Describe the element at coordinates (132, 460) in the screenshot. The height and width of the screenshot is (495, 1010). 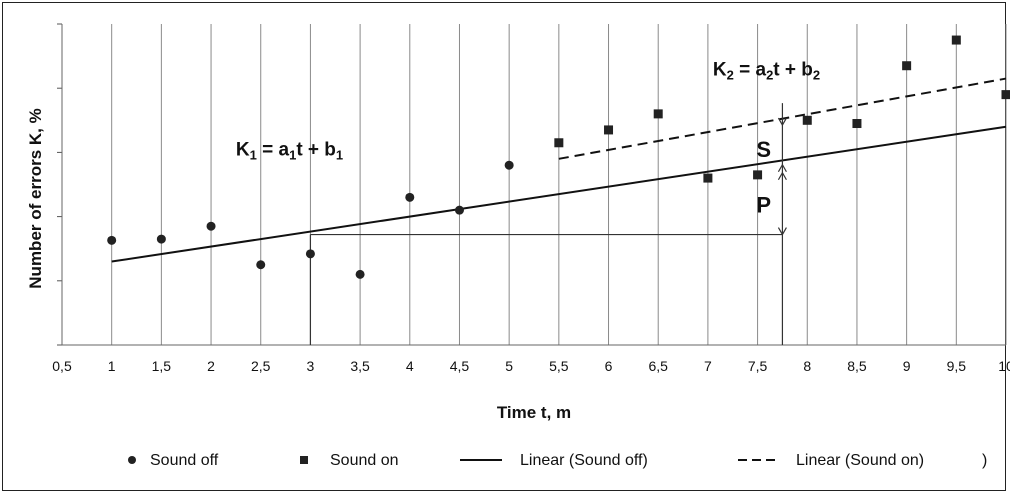
I see `legend-marker-sound-off` at that location.